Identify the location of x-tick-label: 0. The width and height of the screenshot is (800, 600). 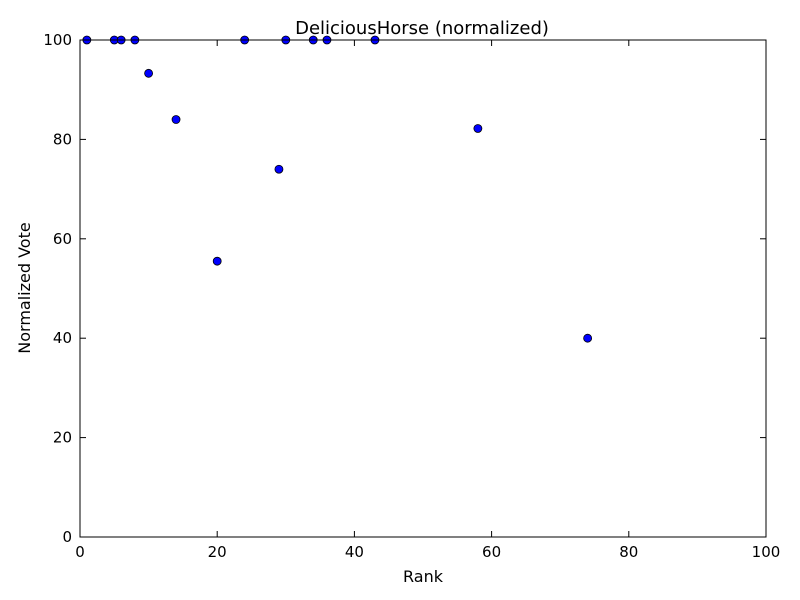
(80, 552).